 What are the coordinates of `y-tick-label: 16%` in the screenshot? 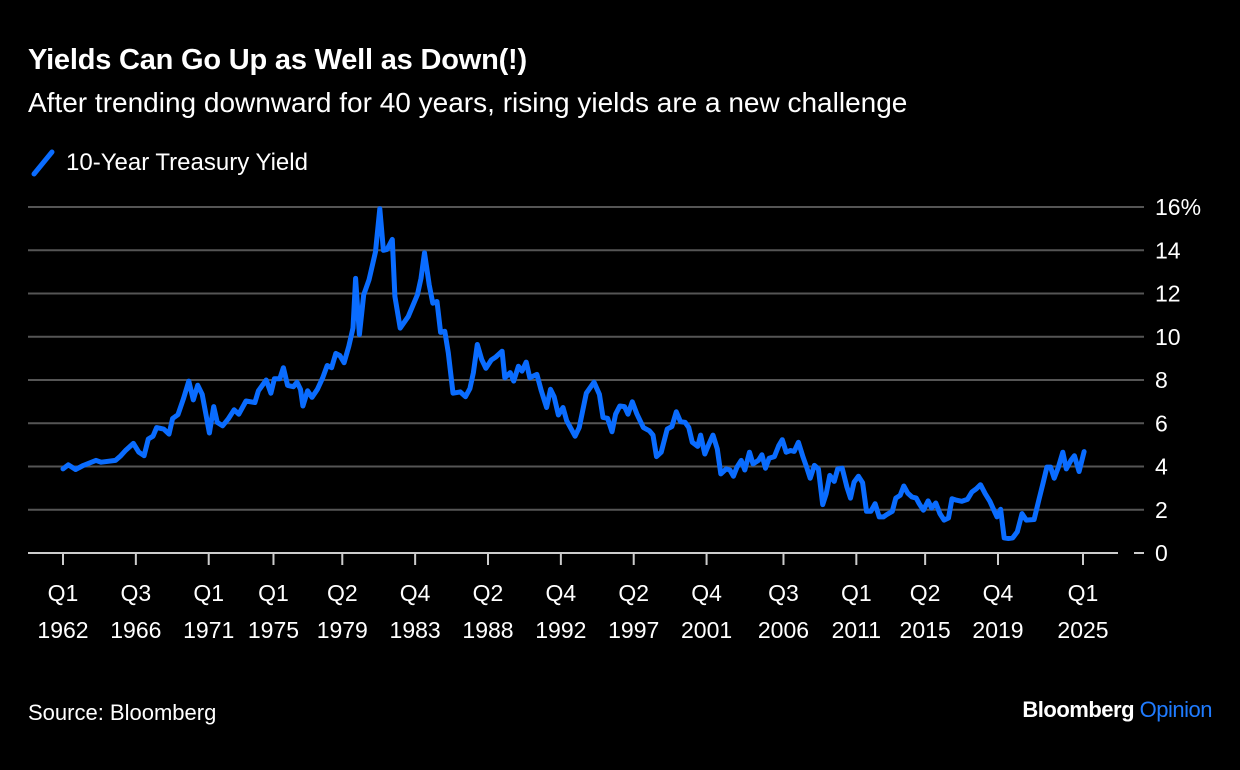 It's located at (1178, 207).